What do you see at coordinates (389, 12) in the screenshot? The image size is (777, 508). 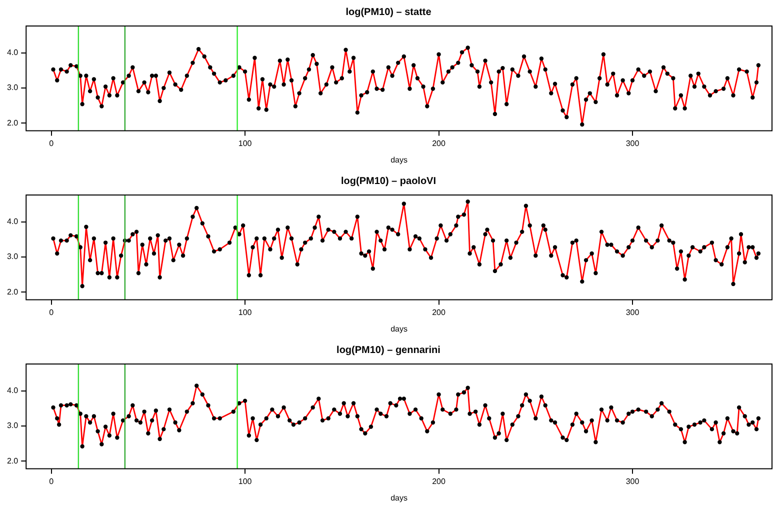 I see `chart-title: log(PM10) – statte` at bounding box center [389, 12].